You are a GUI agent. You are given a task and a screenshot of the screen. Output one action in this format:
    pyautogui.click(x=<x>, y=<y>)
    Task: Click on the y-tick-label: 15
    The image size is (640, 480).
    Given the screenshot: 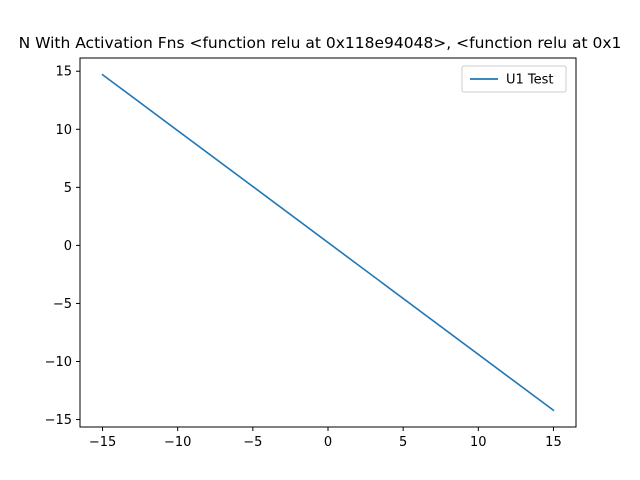 What is the action you would take?
    pyautogui.click(x=63, y=72)
    